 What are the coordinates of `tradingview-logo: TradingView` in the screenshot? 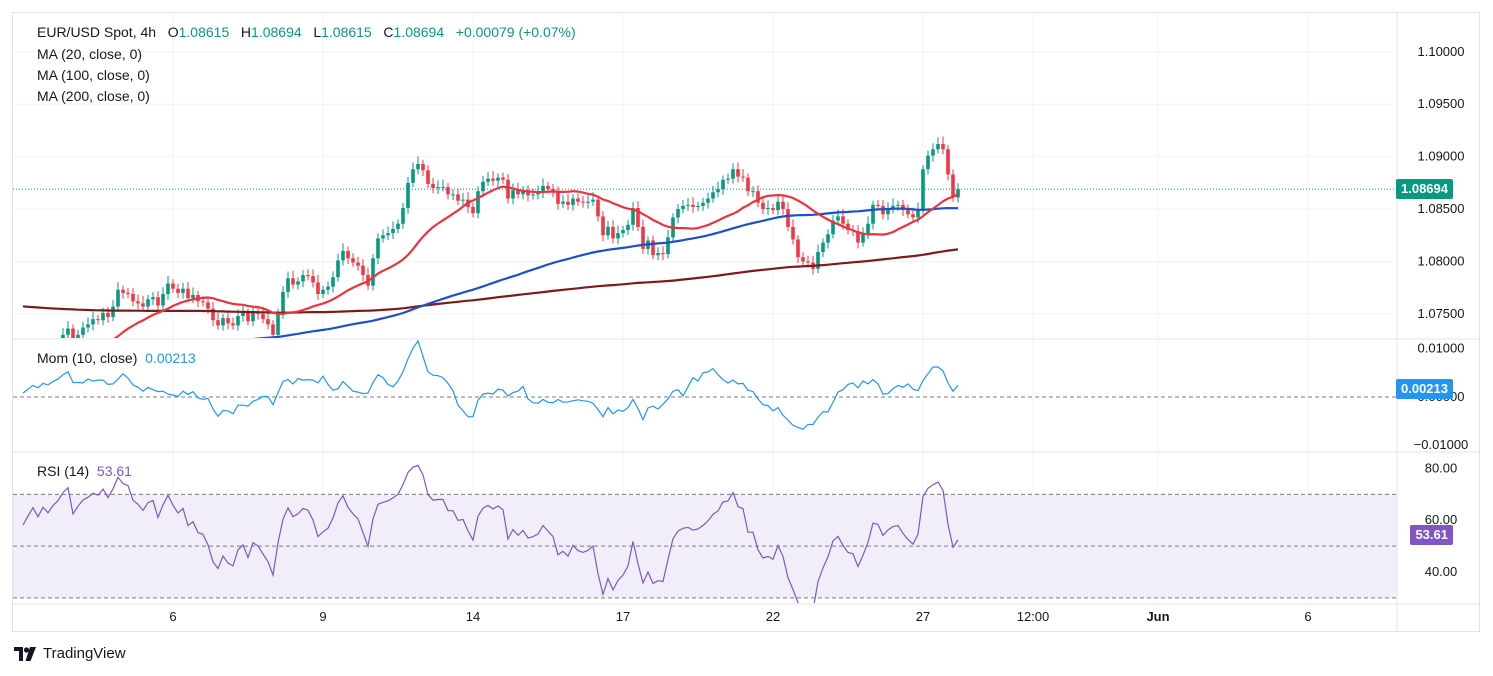 It's located at (70, 653).